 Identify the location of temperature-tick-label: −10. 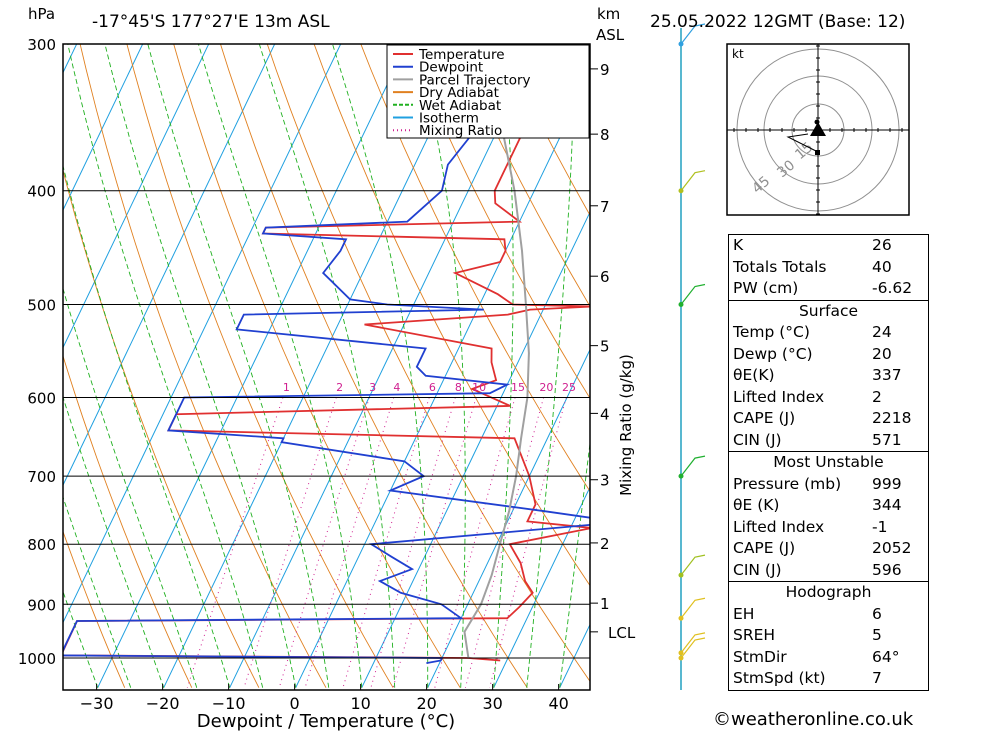
(229, 703).